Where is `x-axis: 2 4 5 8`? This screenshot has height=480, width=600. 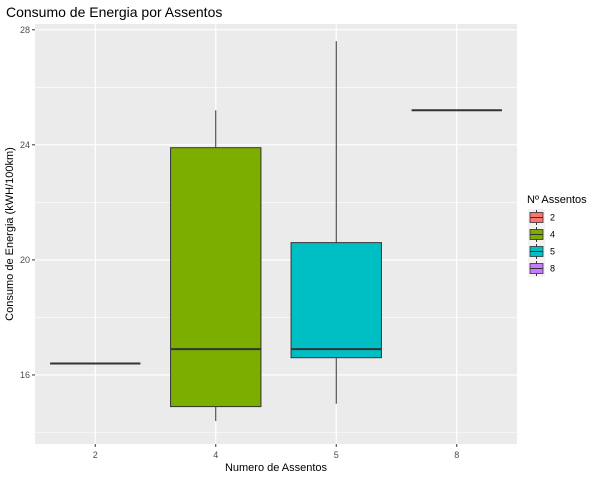
x-axis: 2 4 5 8 is located at coordinates (276, 452).